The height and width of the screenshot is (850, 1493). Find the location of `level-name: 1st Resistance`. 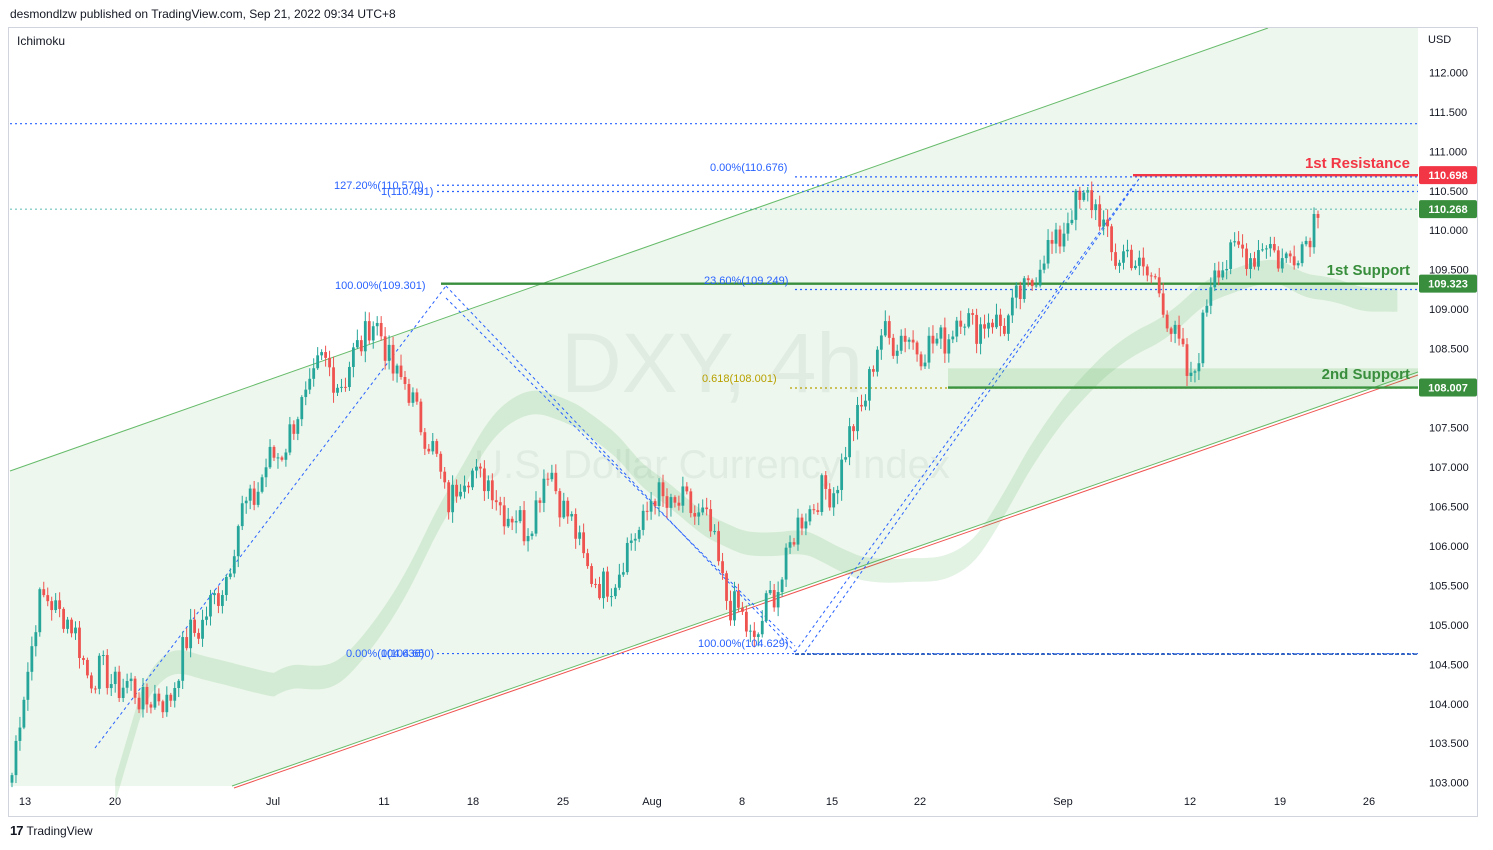

level-name: 1st Resistance is located at coordinates (1357, 163).